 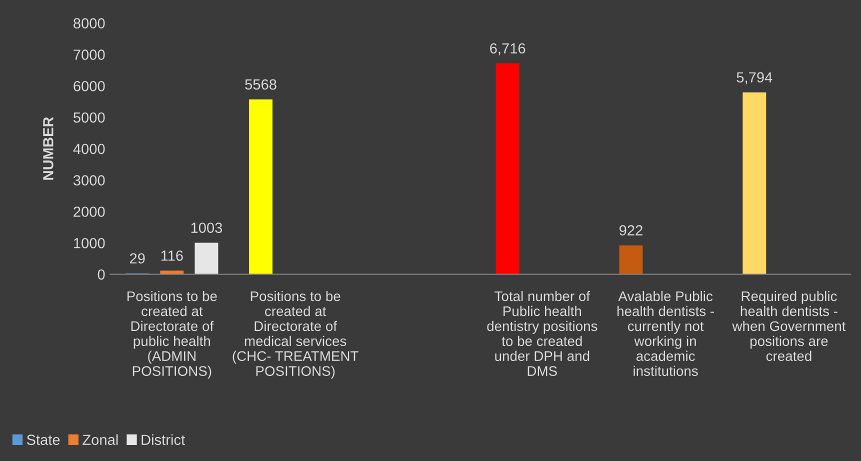 What do you see at coordinates (508, 49) in the screenshot?
I see `data-label: 6,716` at bounding box center [508, 49].